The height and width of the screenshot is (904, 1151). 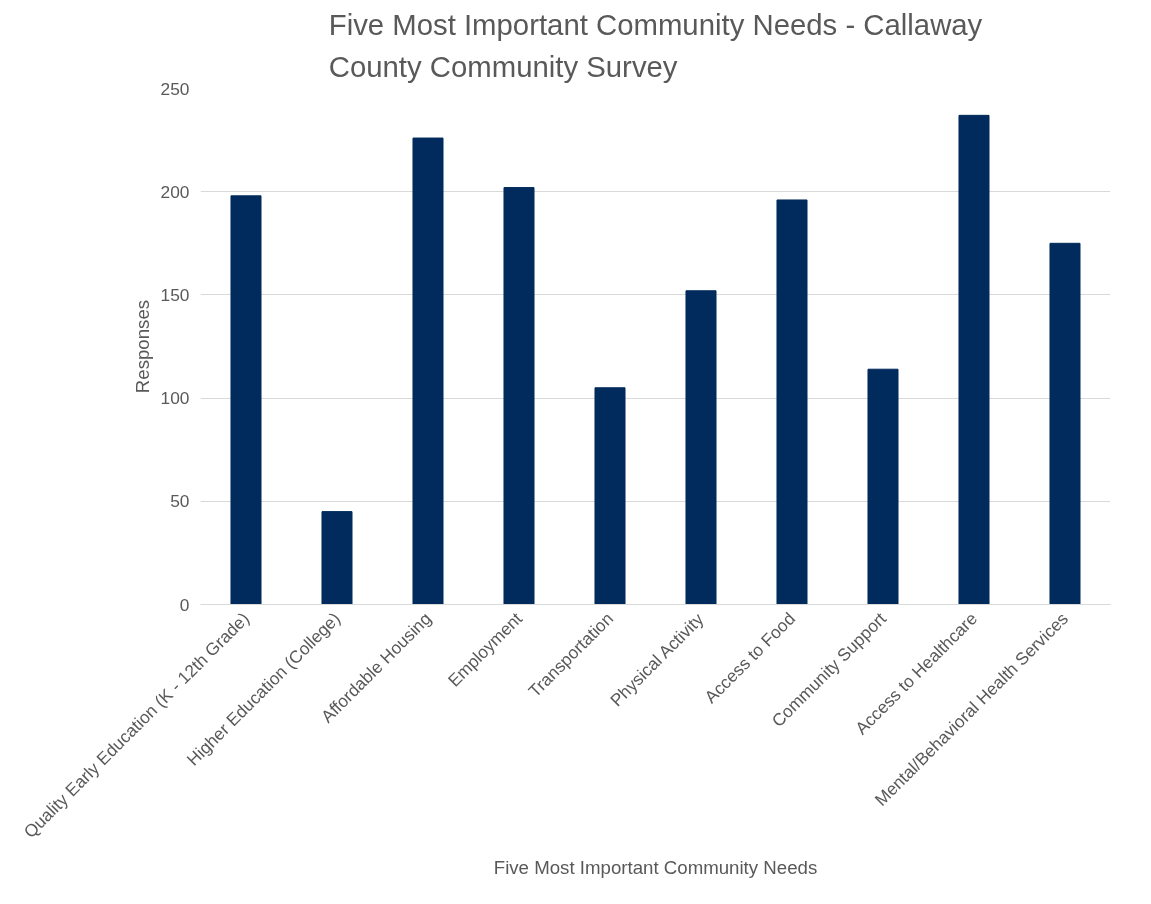 What do you see at coordinates (175, 398) in the screenshot?
I see `y-tick-label: 100` at bounding box center [175, 398].